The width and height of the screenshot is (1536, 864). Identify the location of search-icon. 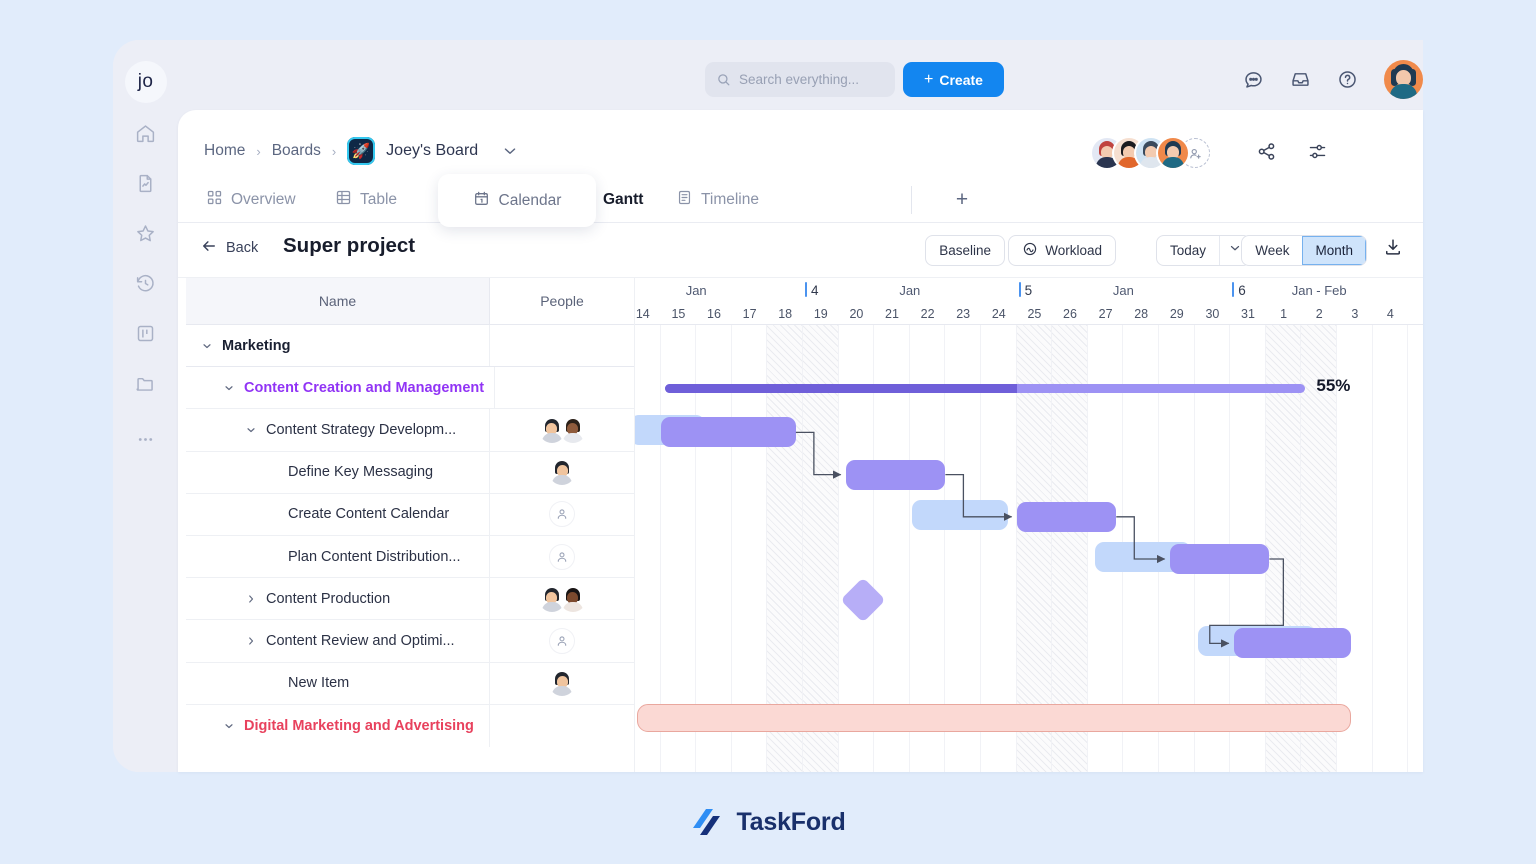
(723, 79).